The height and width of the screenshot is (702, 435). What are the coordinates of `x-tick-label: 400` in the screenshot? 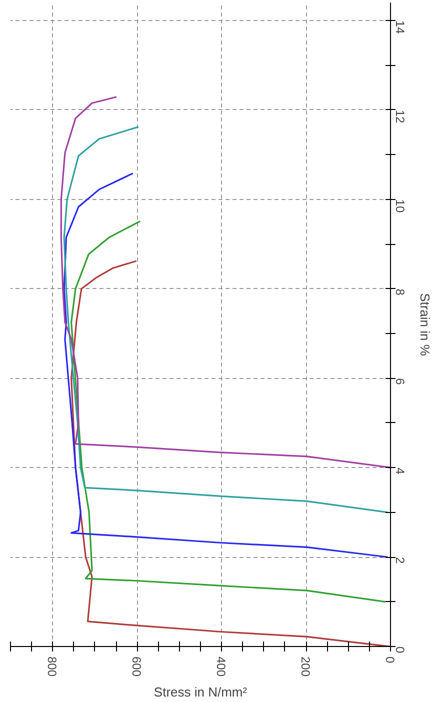 It's located at (221, 666).